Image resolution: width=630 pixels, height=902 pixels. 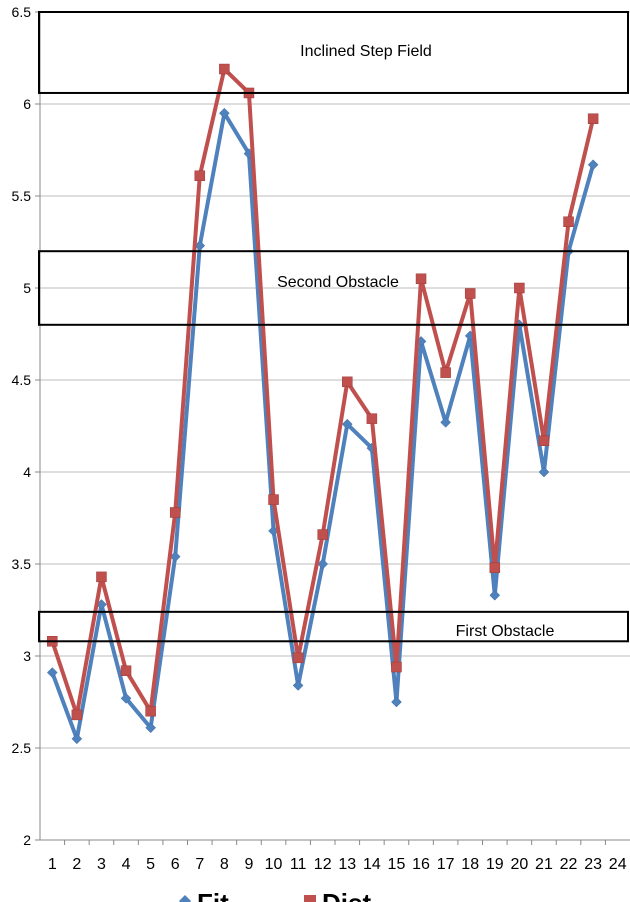 I want to click on x-tick-label: 12, so click(x=323, y=864).